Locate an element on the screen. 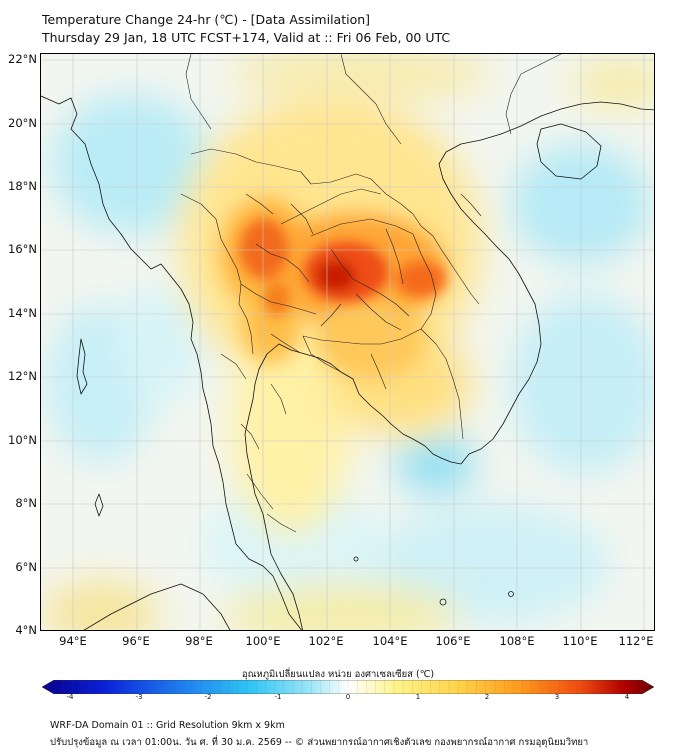 This screenshot has width=676, height=756. colorbar-tick: 3 is located at coordinates (557, 697).